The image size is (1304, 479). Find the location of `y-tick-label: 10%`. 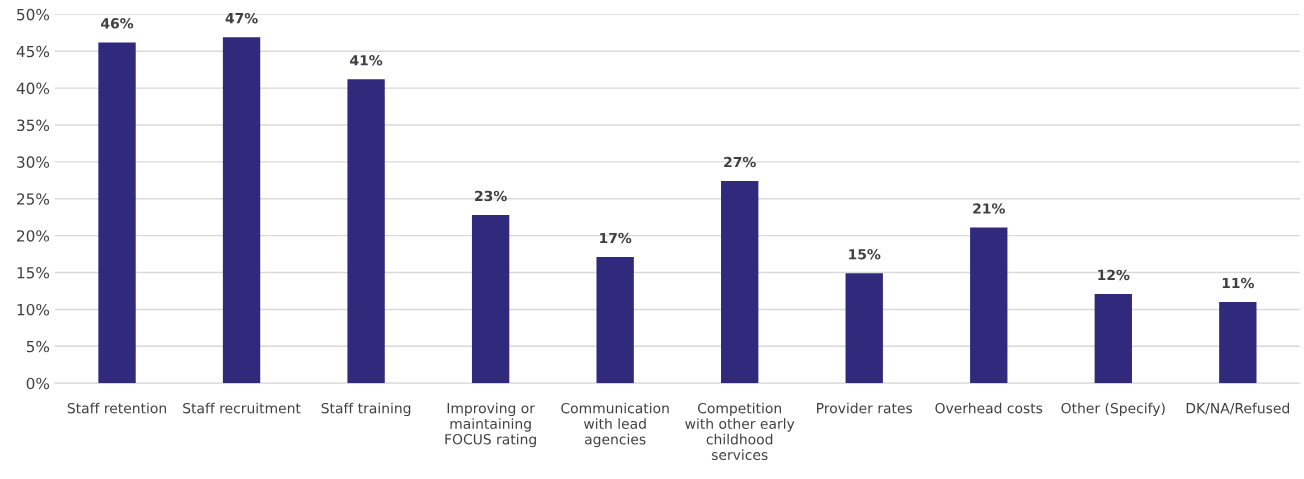

y-tick-label: 10% is located at coordinates (33, 309).